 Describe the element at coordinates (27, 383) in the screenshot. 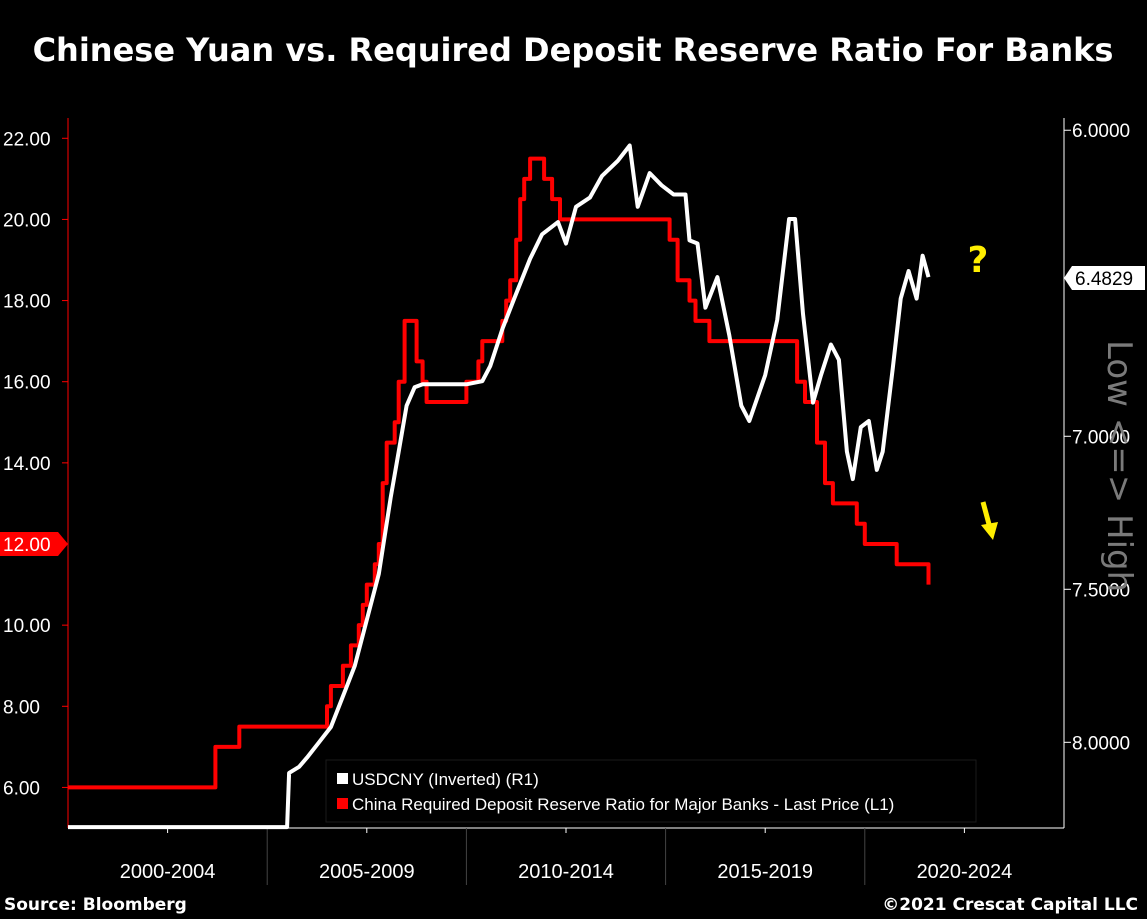

I see `left-tick-label: 16.00` at that location.